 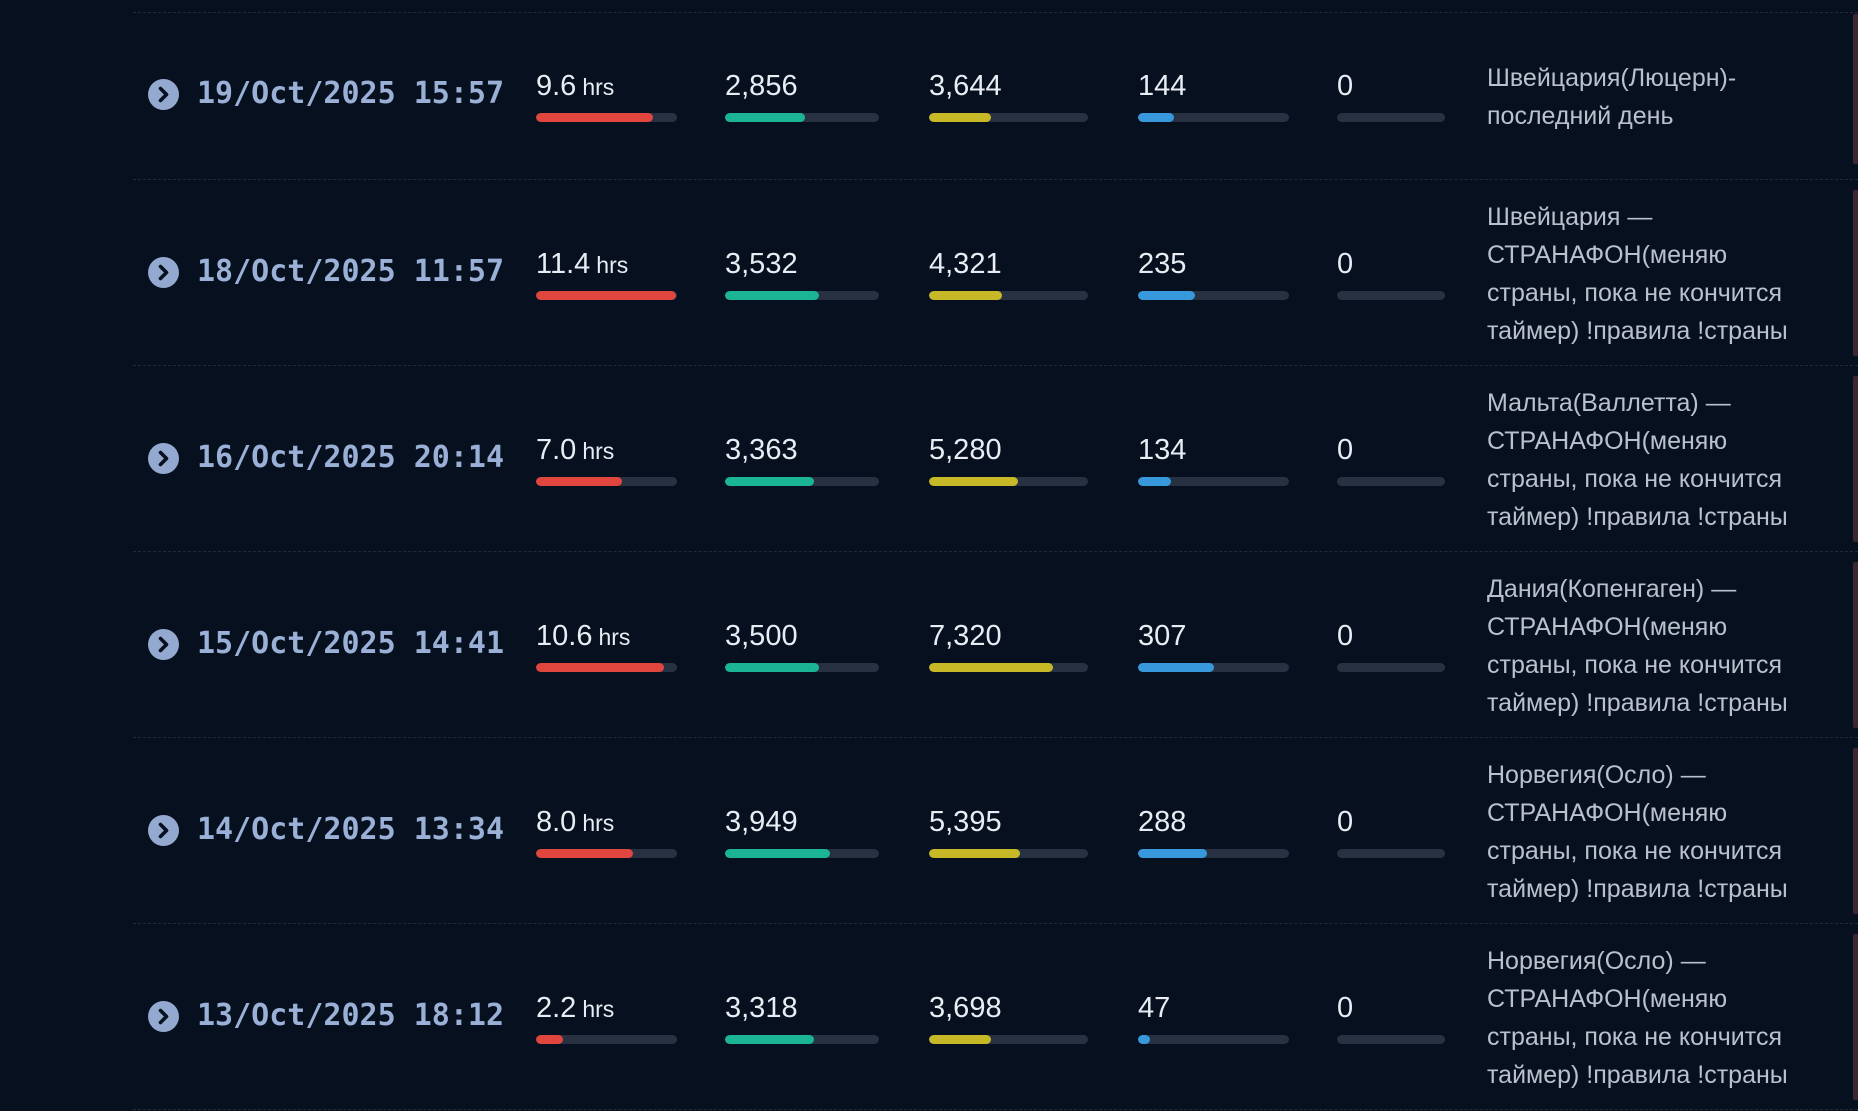 I want to click on metric-a-value: 3,318, so click(x=761, y=1008).